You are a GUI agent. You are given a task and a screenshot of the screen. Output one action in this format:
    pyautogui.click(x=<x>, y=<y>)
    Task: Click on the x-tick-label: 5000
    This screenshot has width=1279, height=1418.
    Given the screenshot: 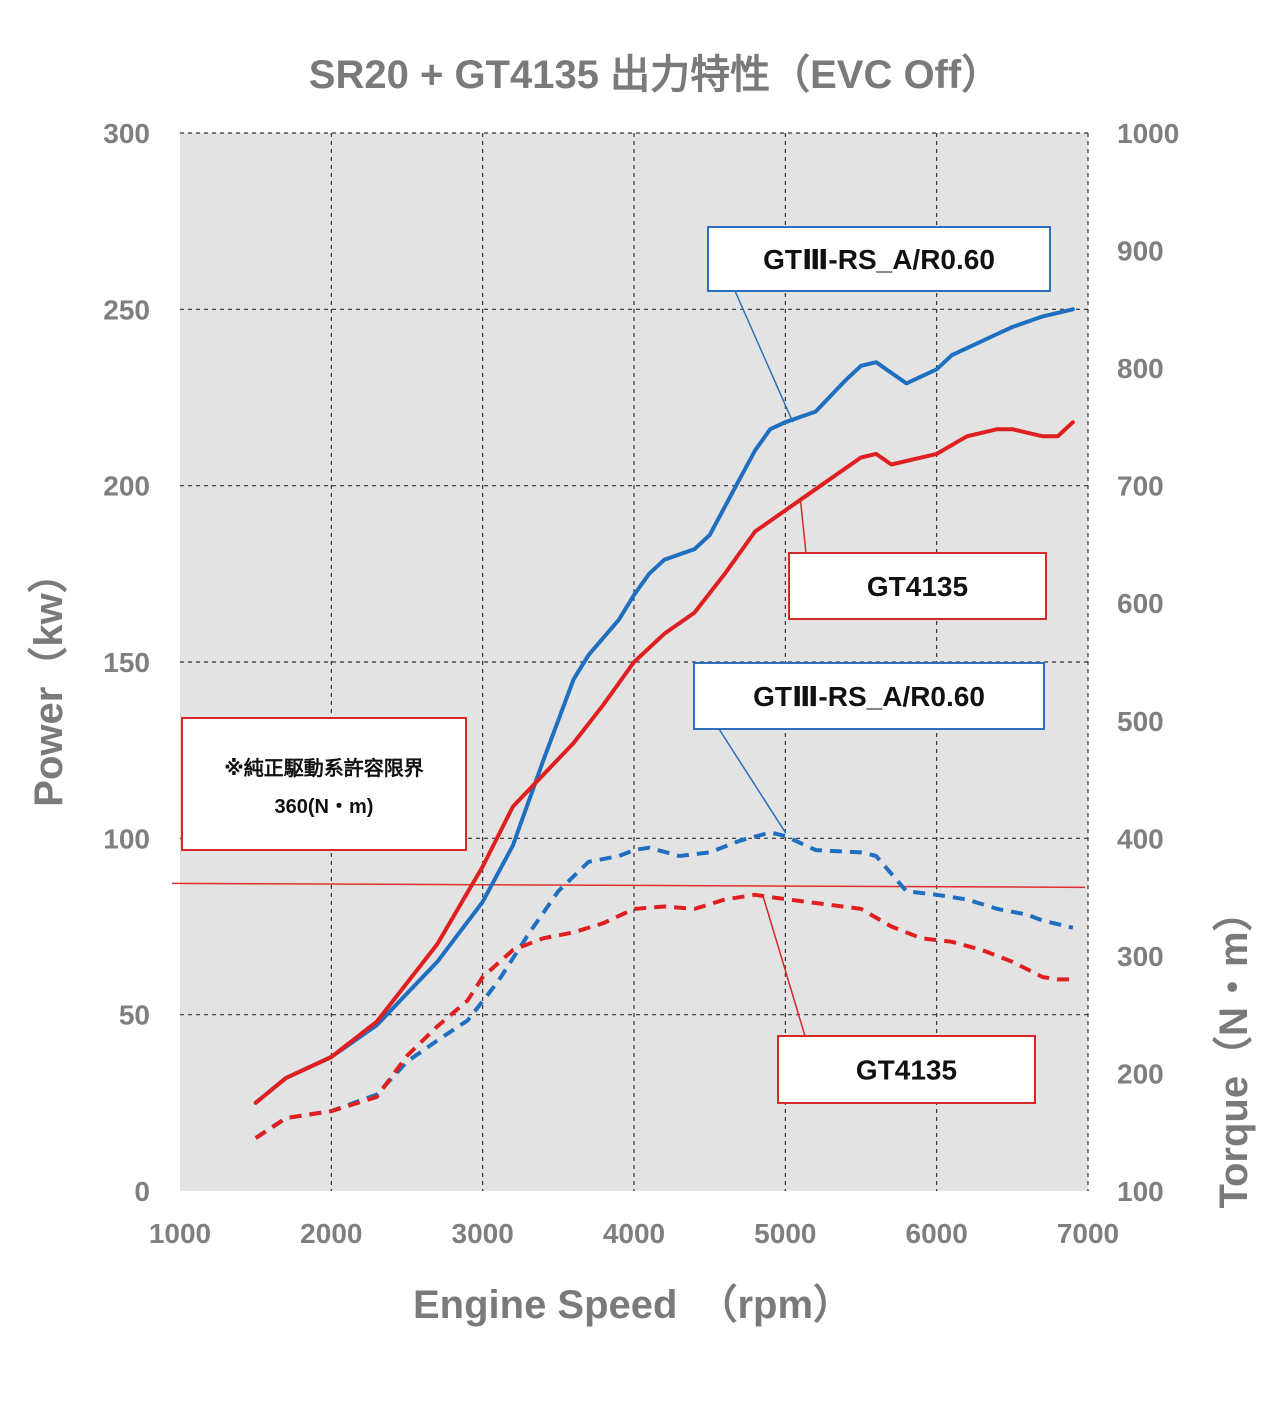 What is the action you would take?
    pyautogui.click(x=785, y=1233)
    